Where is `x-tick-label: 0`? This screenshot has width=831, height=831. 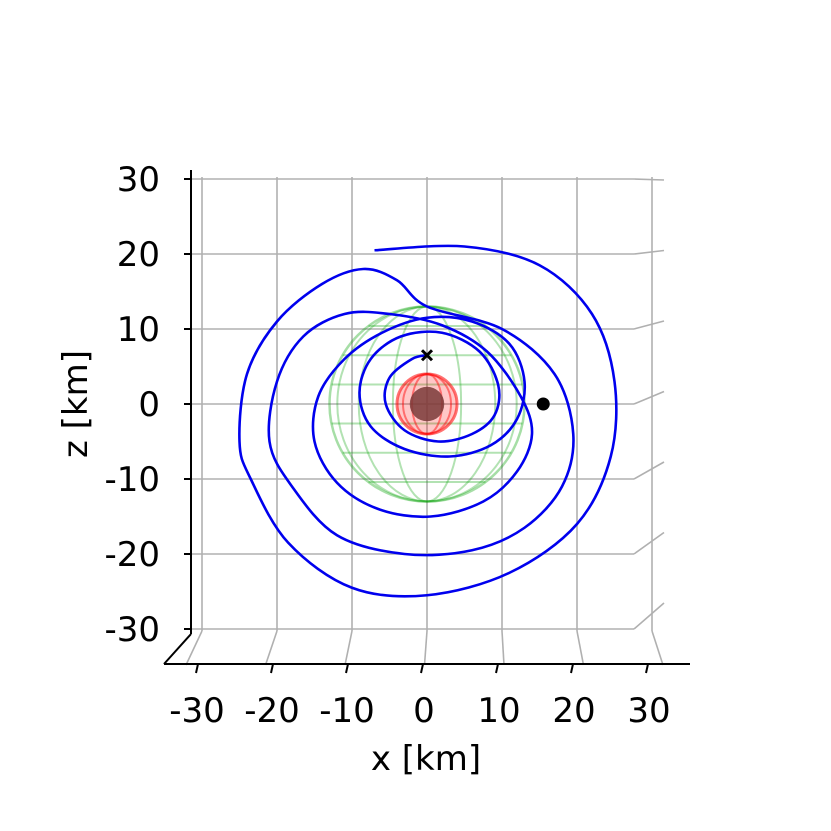 x-tick-label: 0 is located at coordinates (424, 711).